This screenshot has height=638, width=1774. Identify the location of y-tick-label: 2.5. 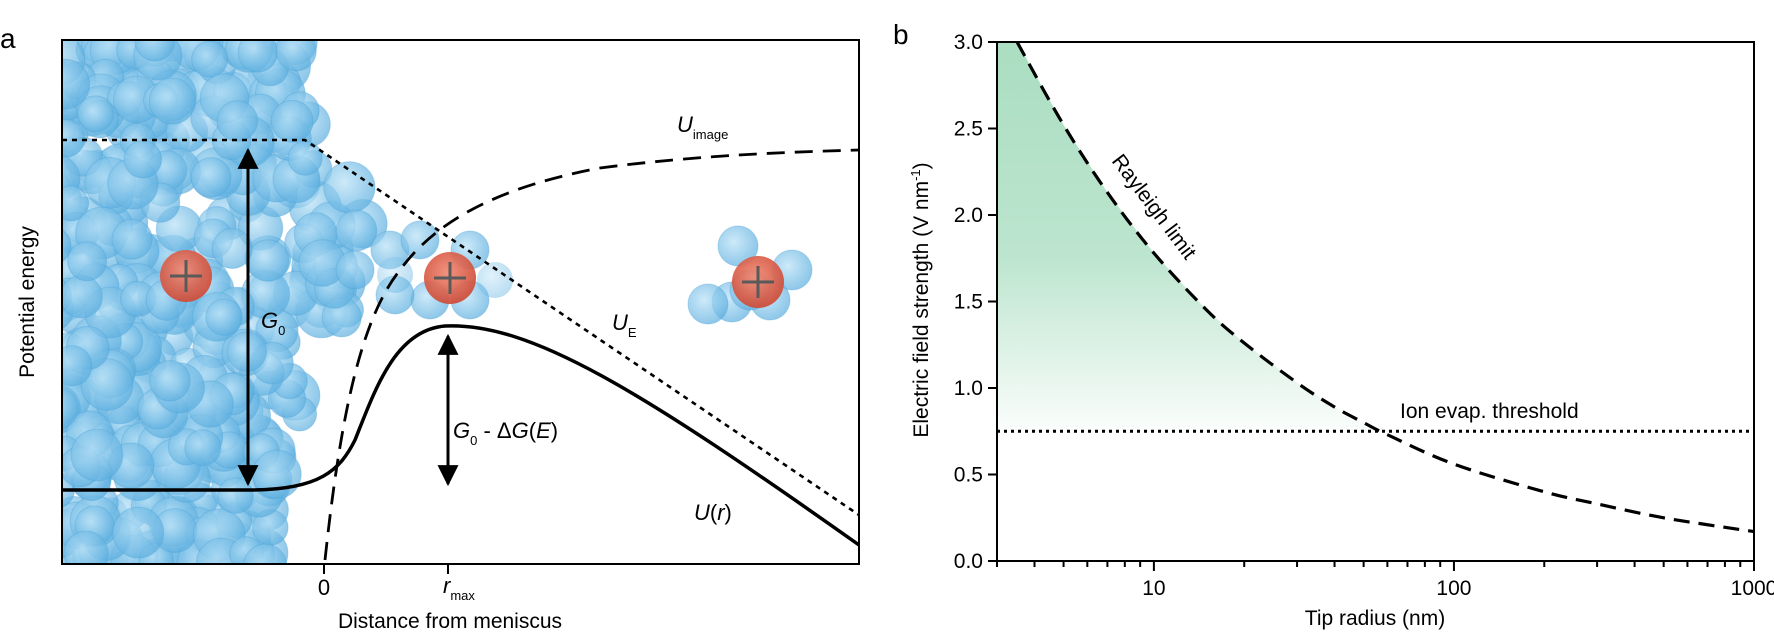
(968, 129).